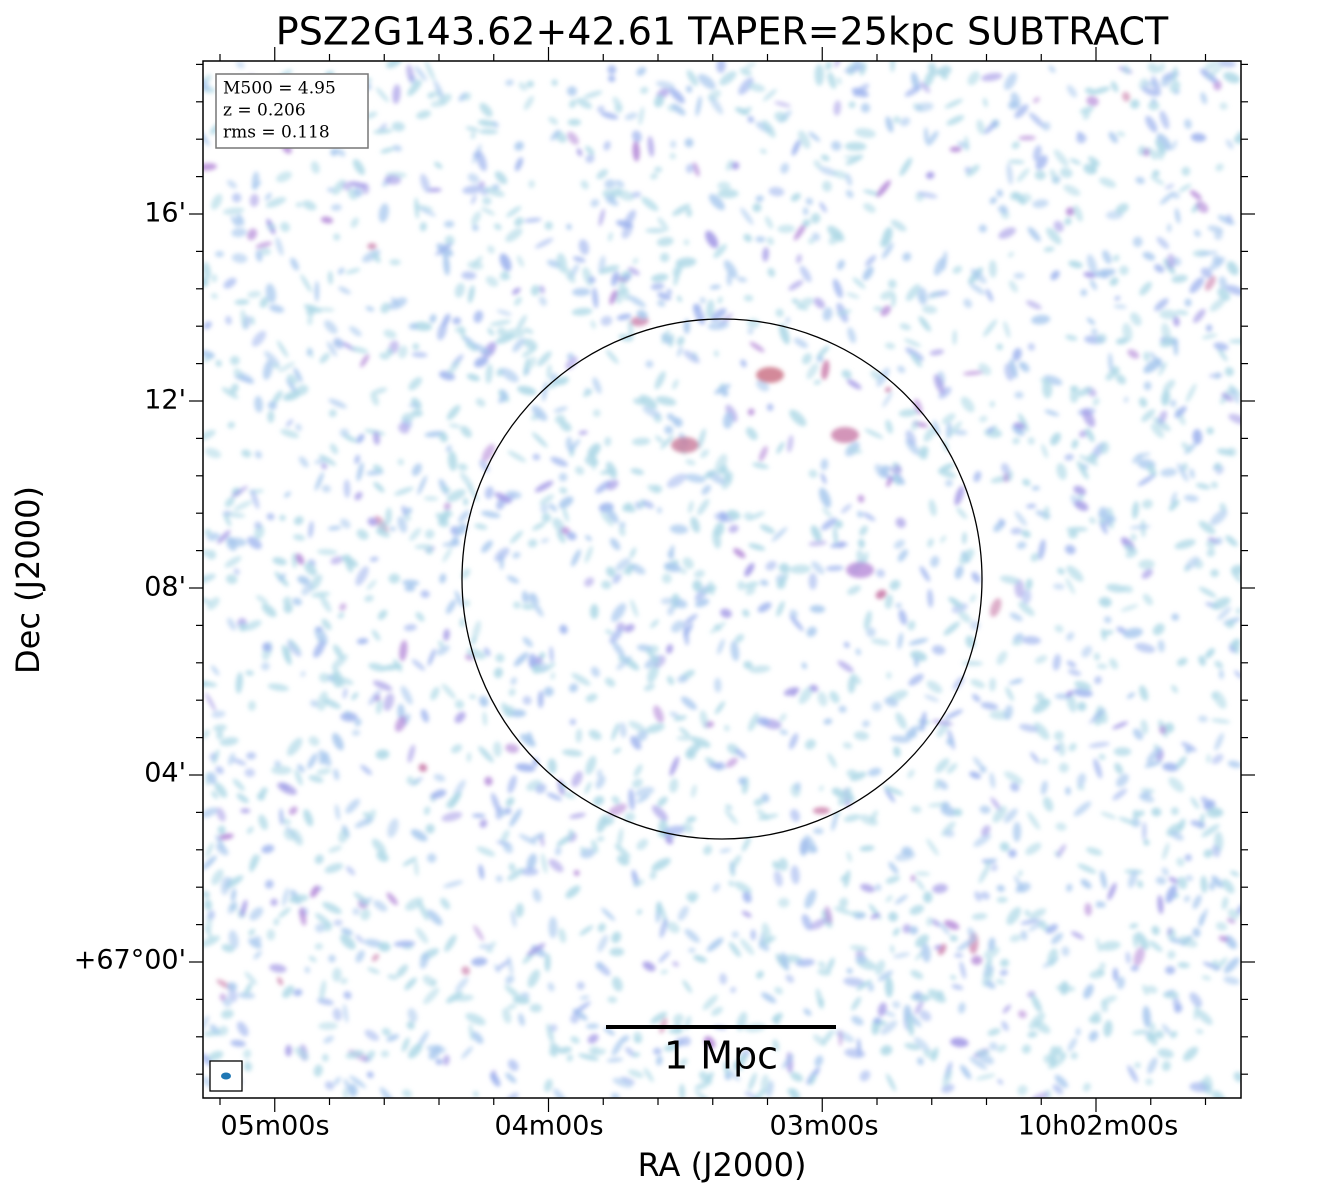 This screenshot has width=1321, height=1204. What do you see at coordinates (28, 580) in the screenshot?
I see `y-axis-label: Dec (J2000)` at bounding box center [28, 580].